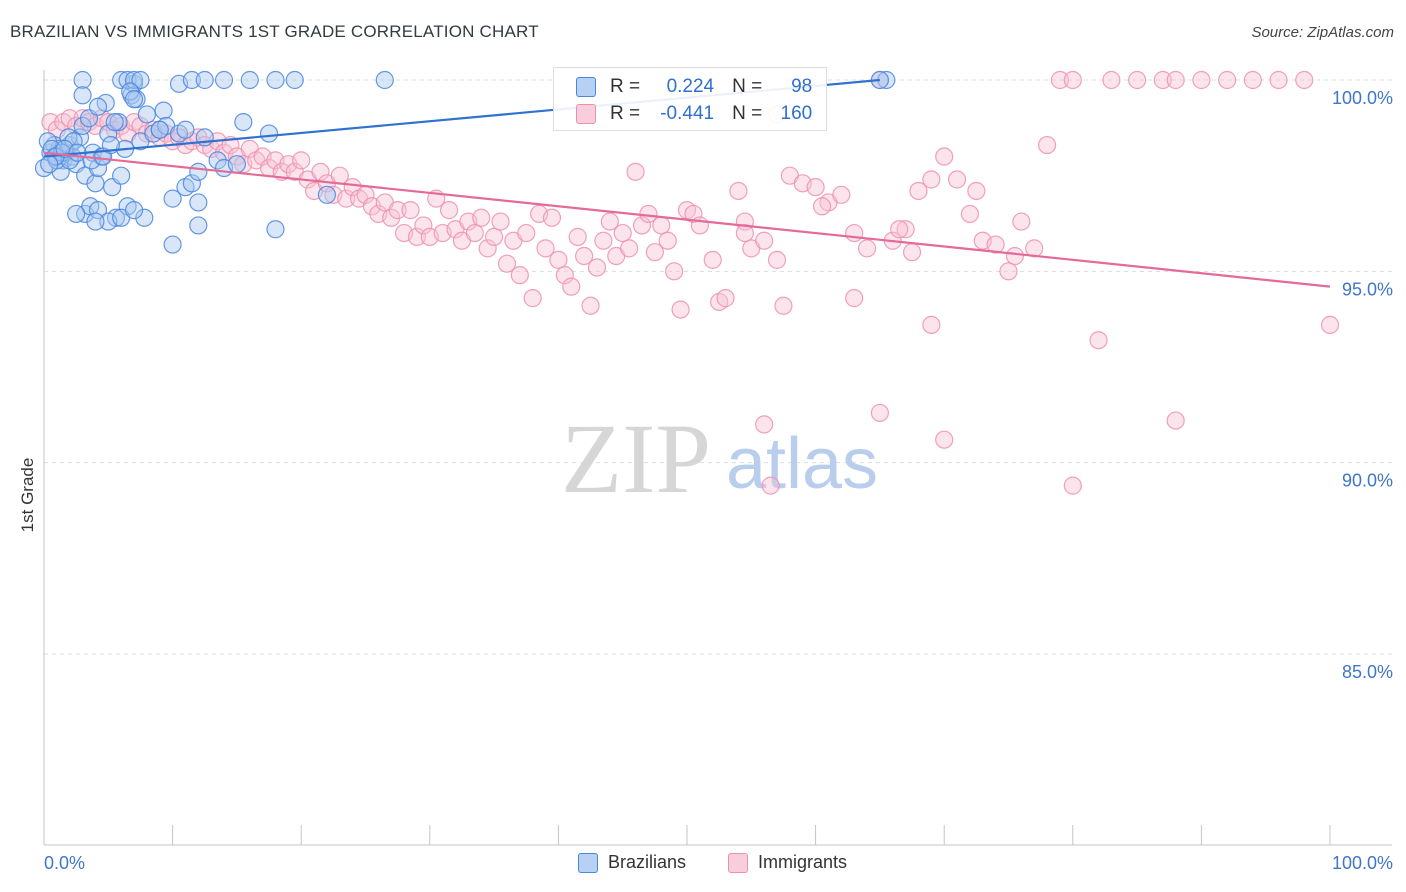 This screenshot has width=1406, height=892. Describe the element at coordinates (64, 863) in the screenshot. I see `x-tick-label-0: 0.0%` at that location.